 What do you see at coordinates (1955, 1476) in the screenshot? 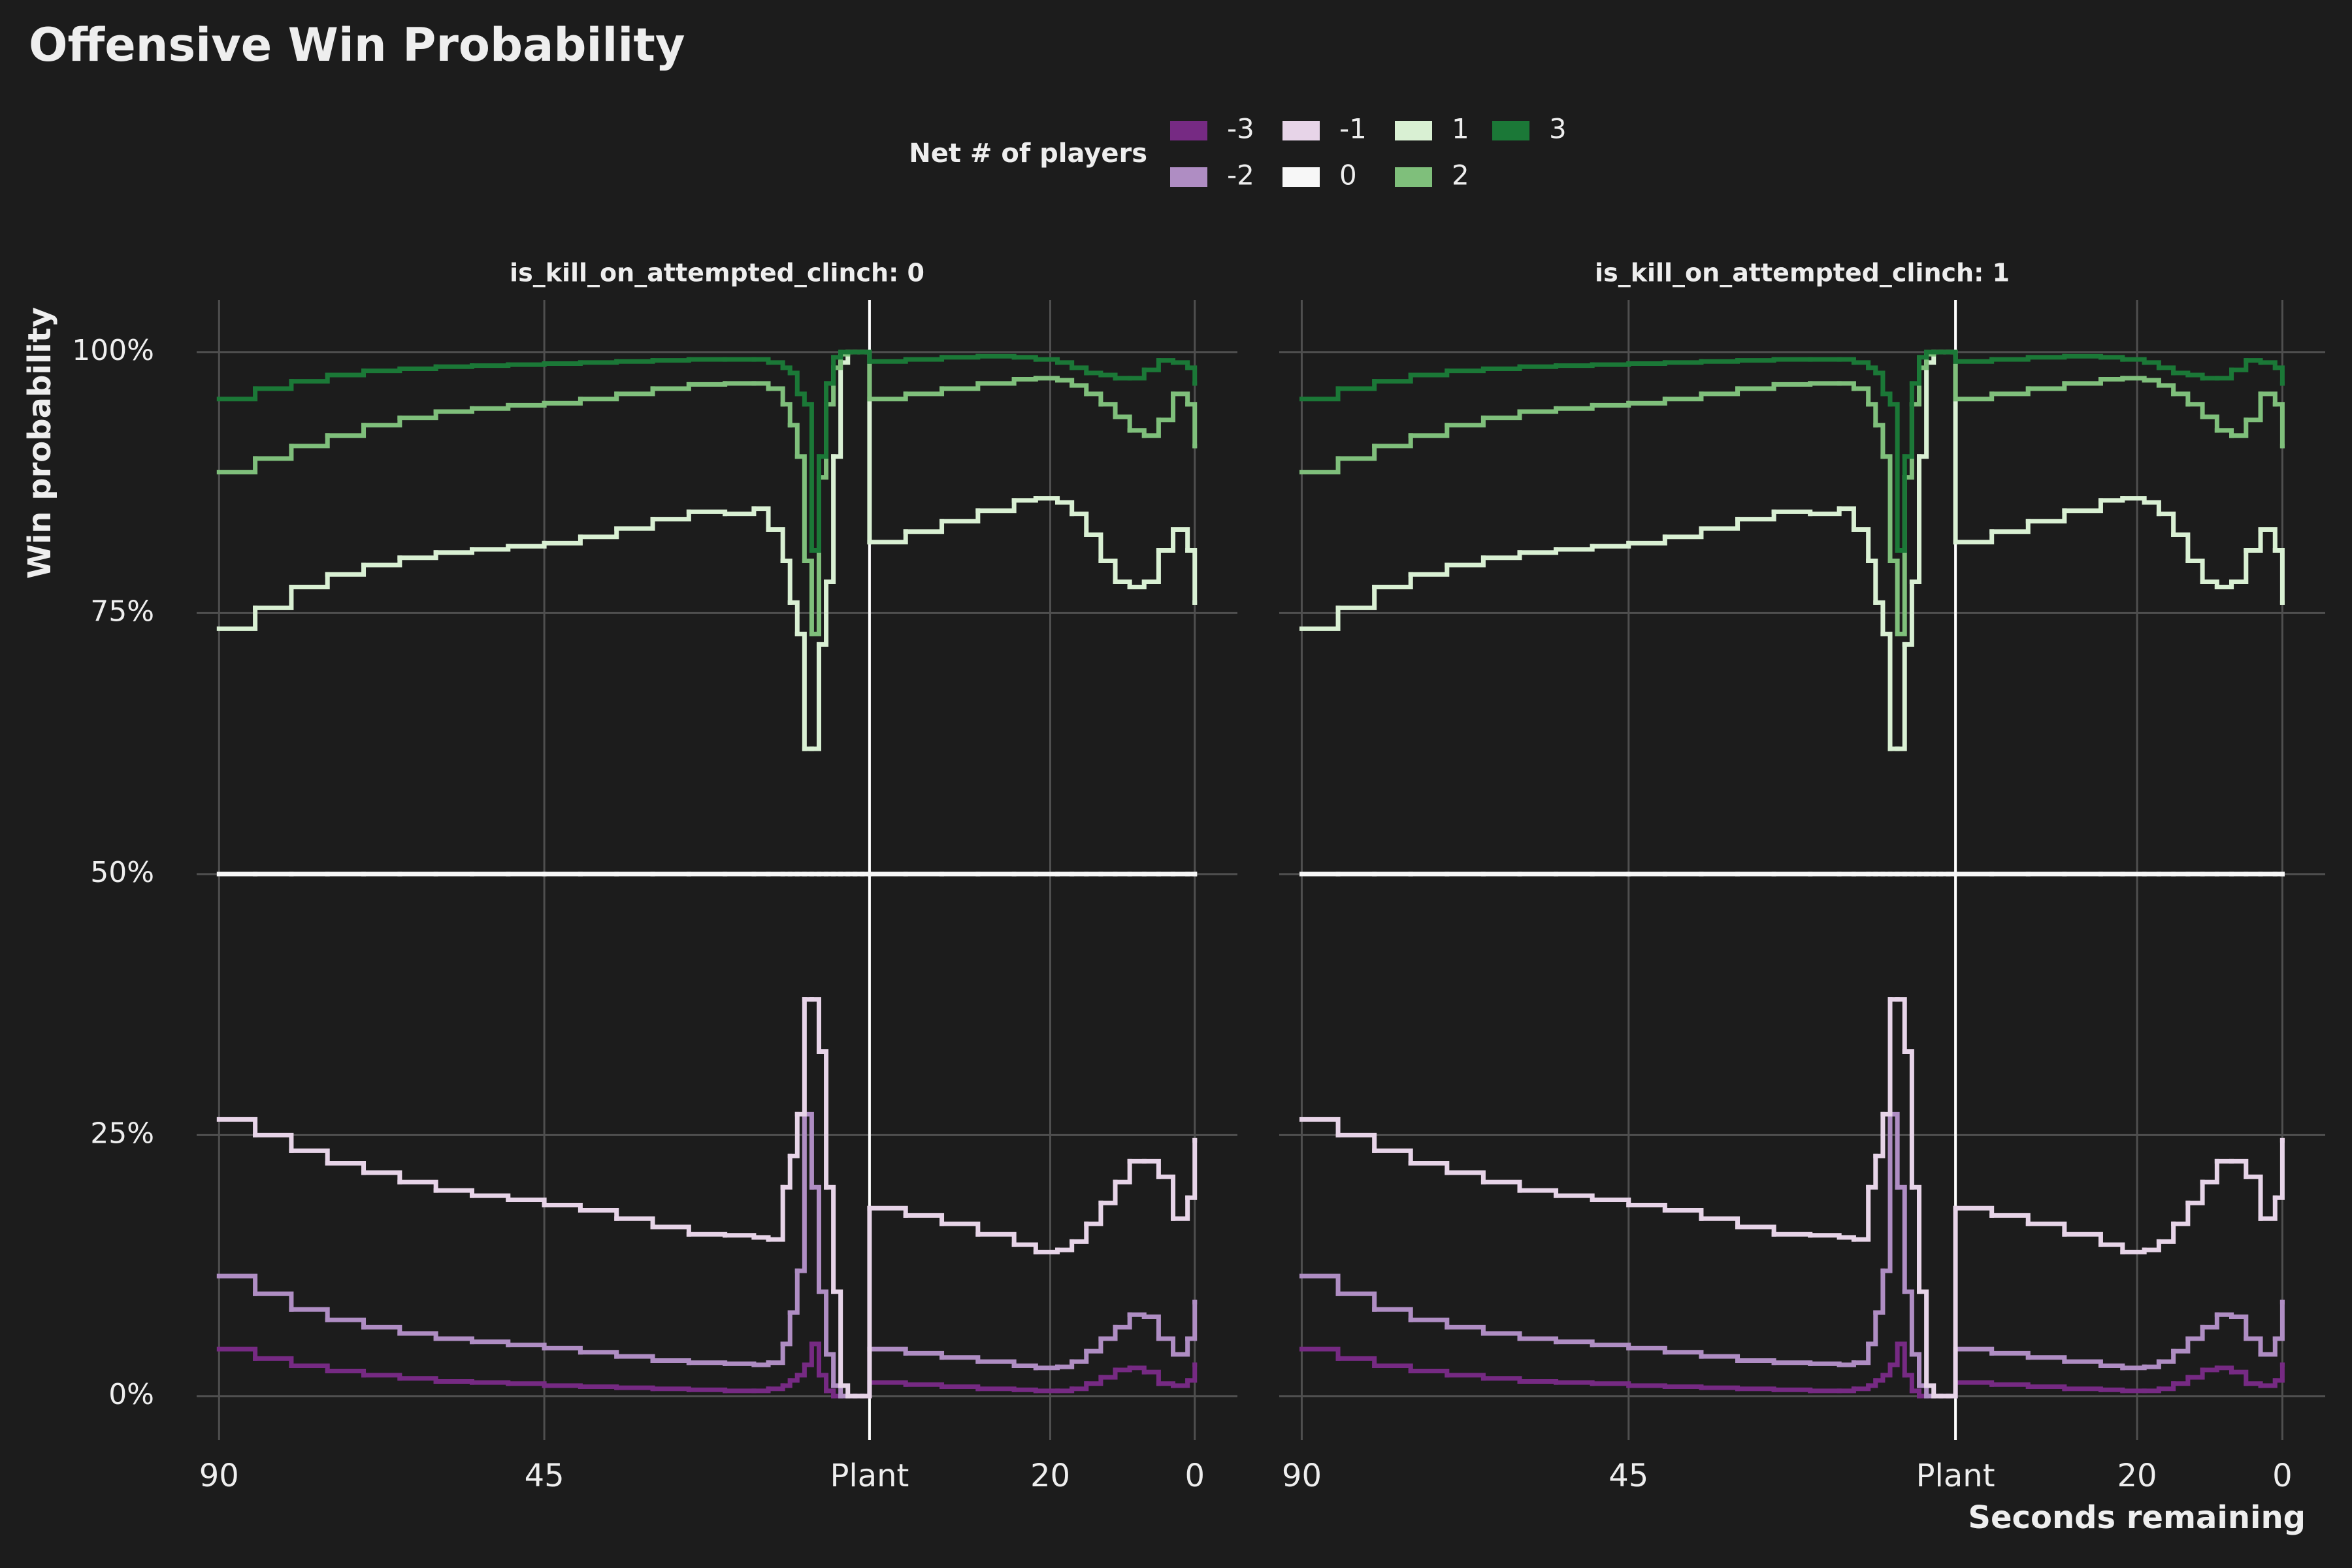
I see `x-tick-label: Plant` at bounding box center [1955, 1476].